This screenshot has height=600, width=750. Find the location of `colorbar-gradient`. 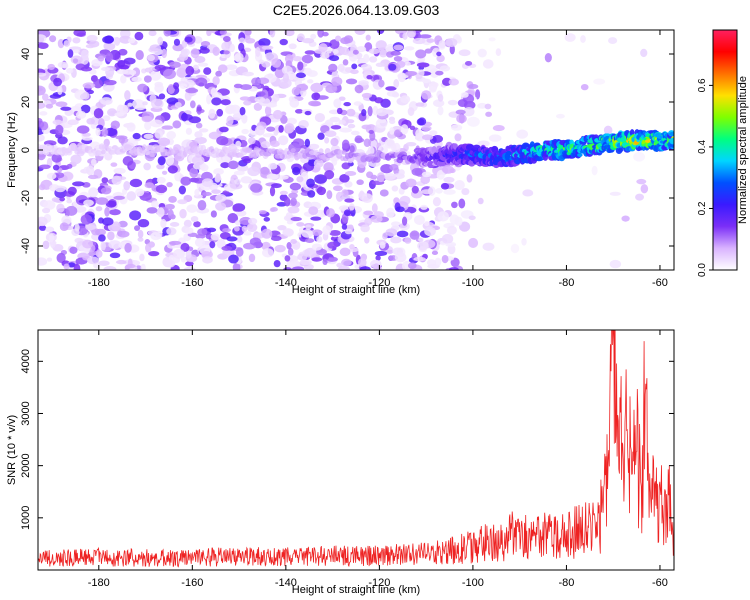

colorbar-gradient is located at coordinates (725, 150).